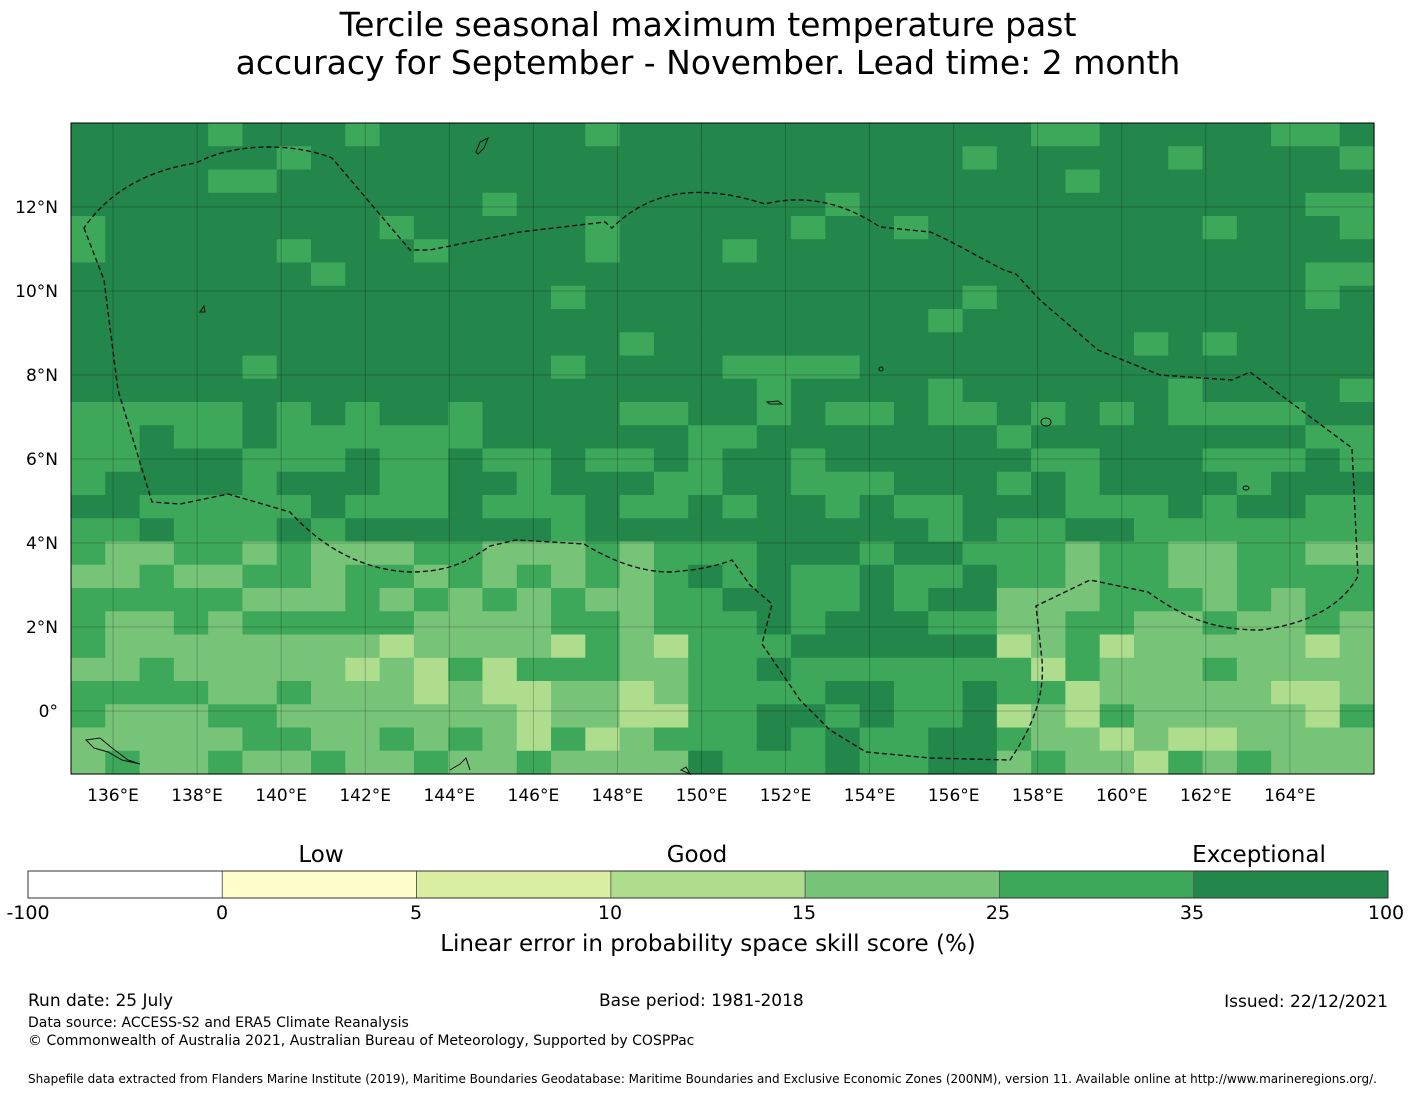  What do you see at coordinates (1038, 796) in the screenshot?
I see `longitude-label: 158°E` at bounding box center [1038, 796].